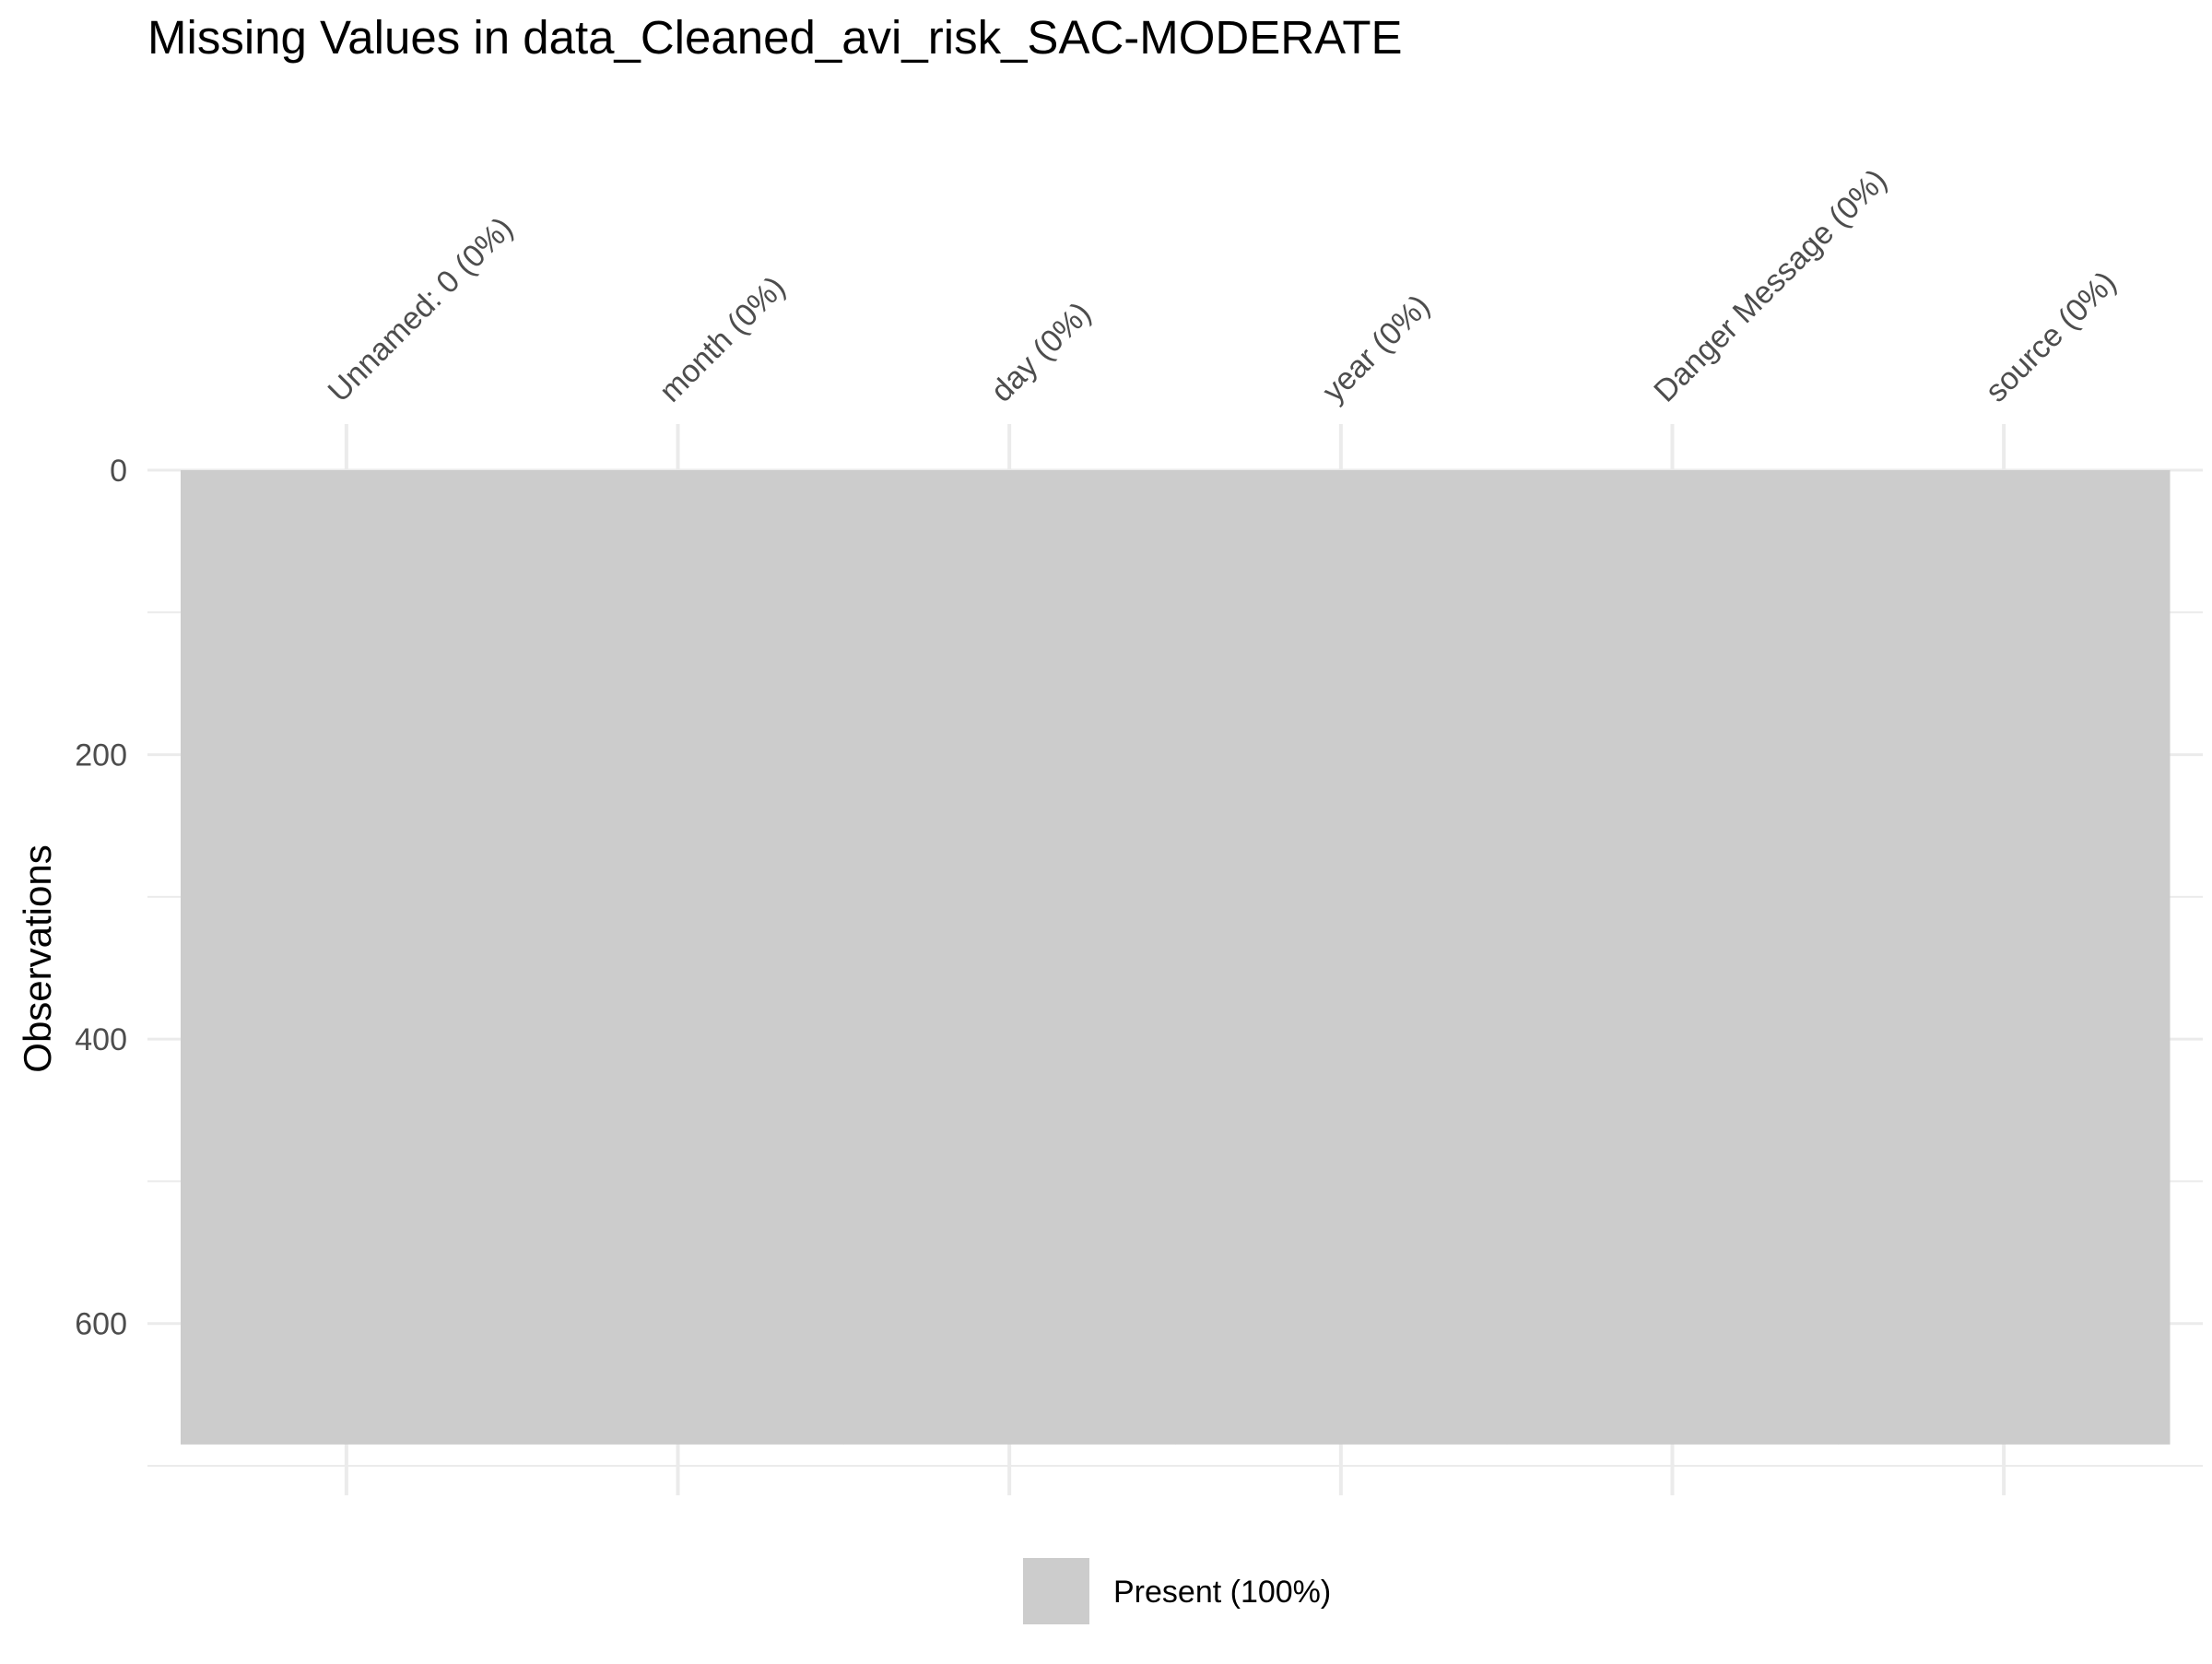  I want to click on y-axis-label: Observations, so click(37, 958).